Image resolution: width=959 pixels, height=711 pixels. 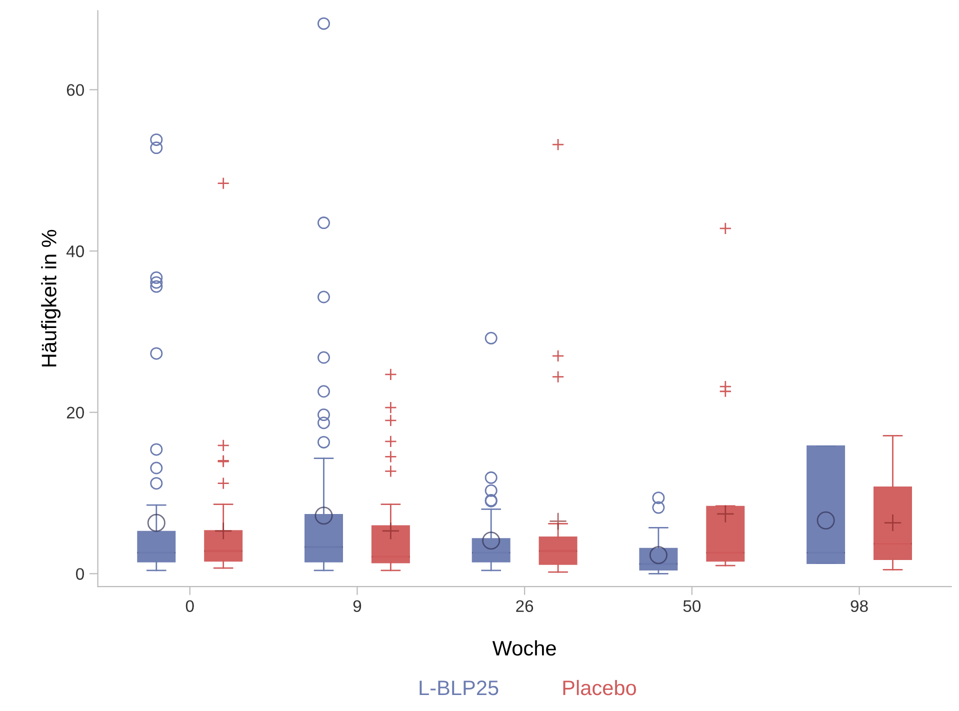 What do you see at coordinates (692, 606) in the screenshot?
I see `x-tick-label: 50` at bounding box center [692, 606].